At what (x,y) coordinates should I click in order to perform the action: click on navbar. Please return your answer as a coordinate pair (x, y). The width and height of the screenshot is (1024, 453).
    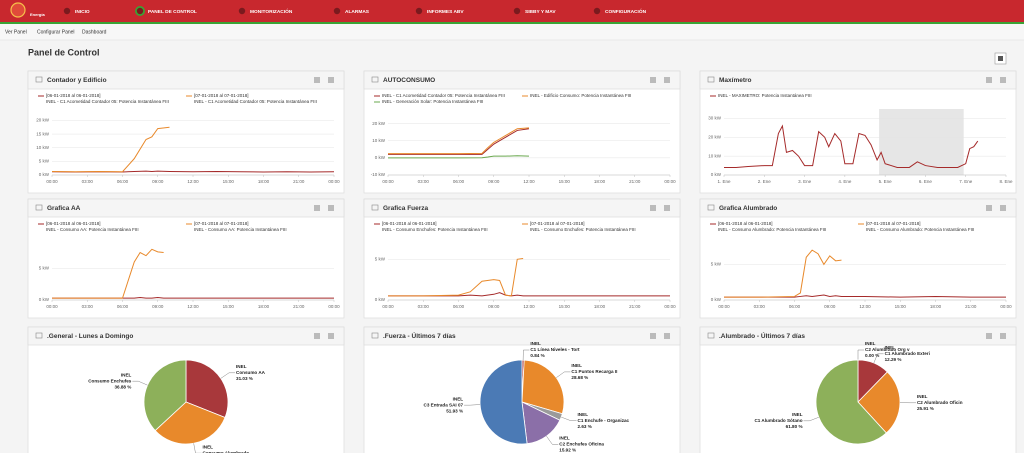
    Looking at the image, I should click on (512, 11).